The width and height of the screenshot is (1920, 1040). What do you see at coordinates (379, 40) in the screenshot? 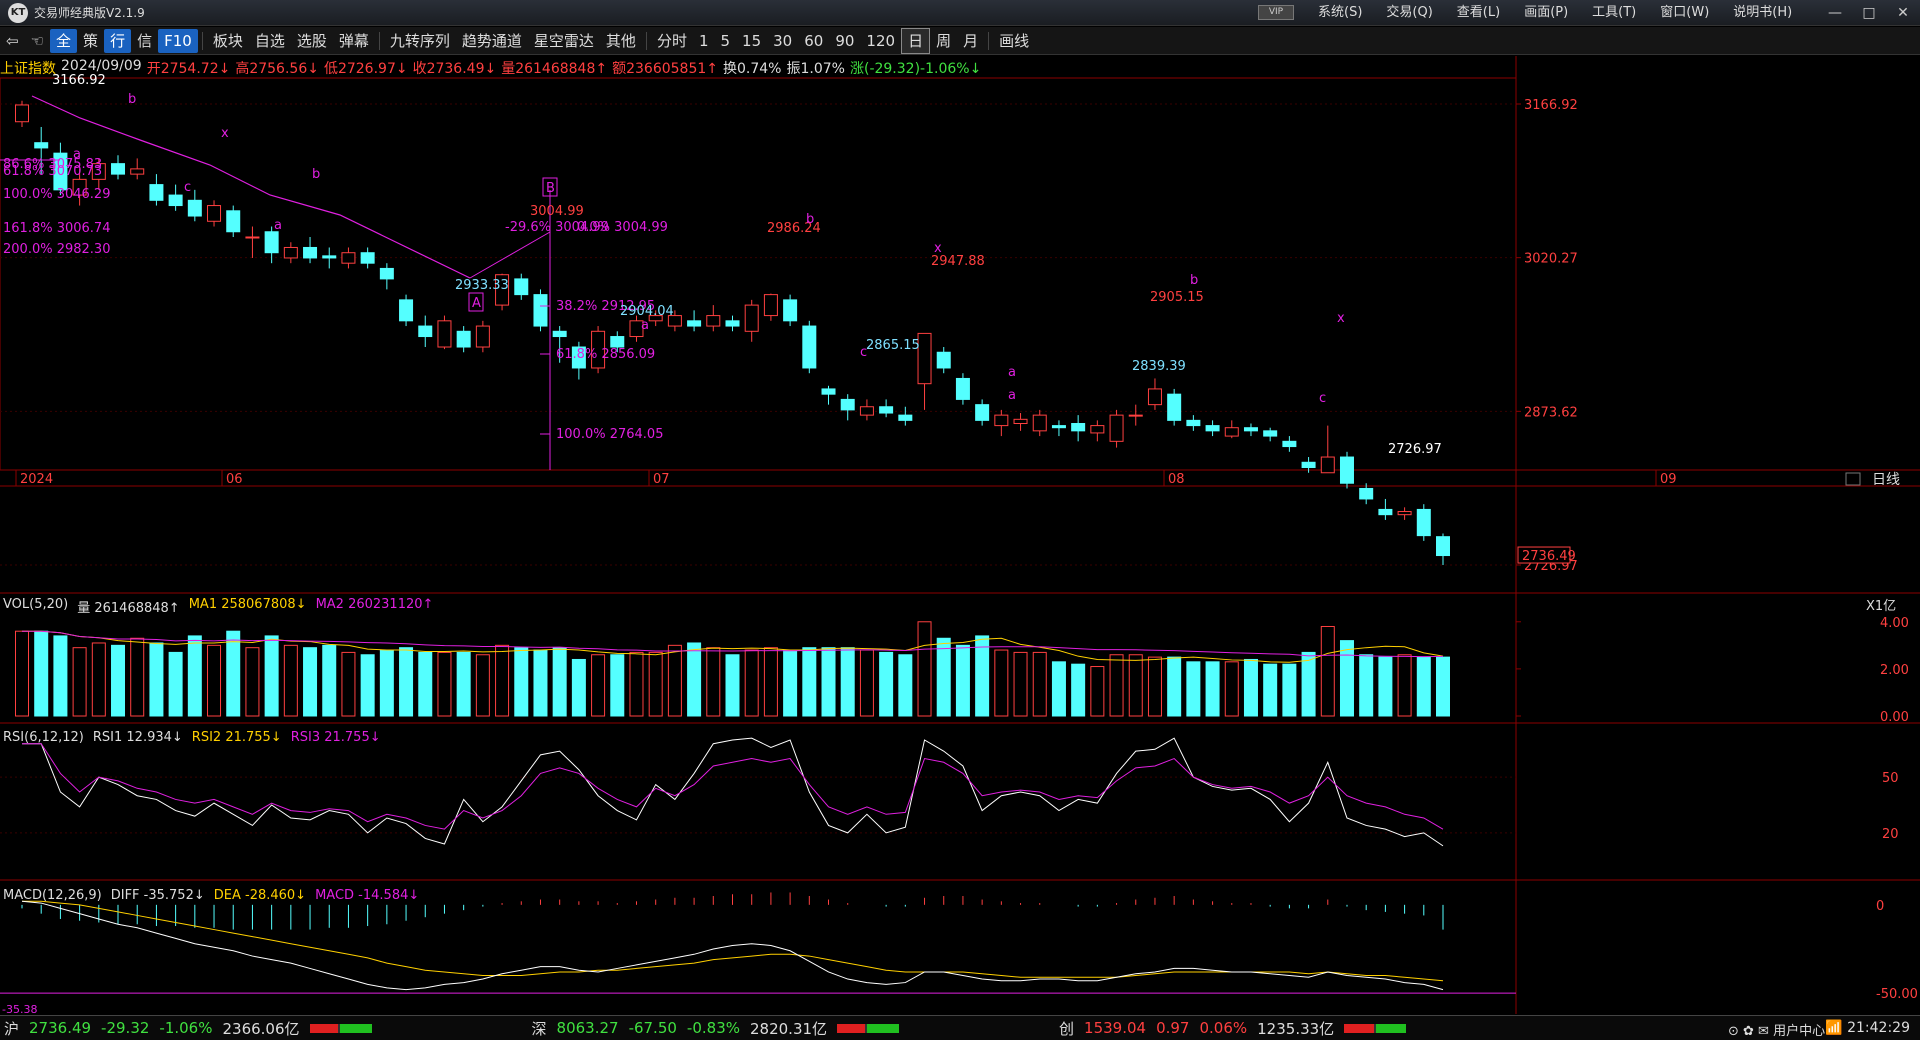
I see `toolbar-separator` at bounding box center [379, 40].